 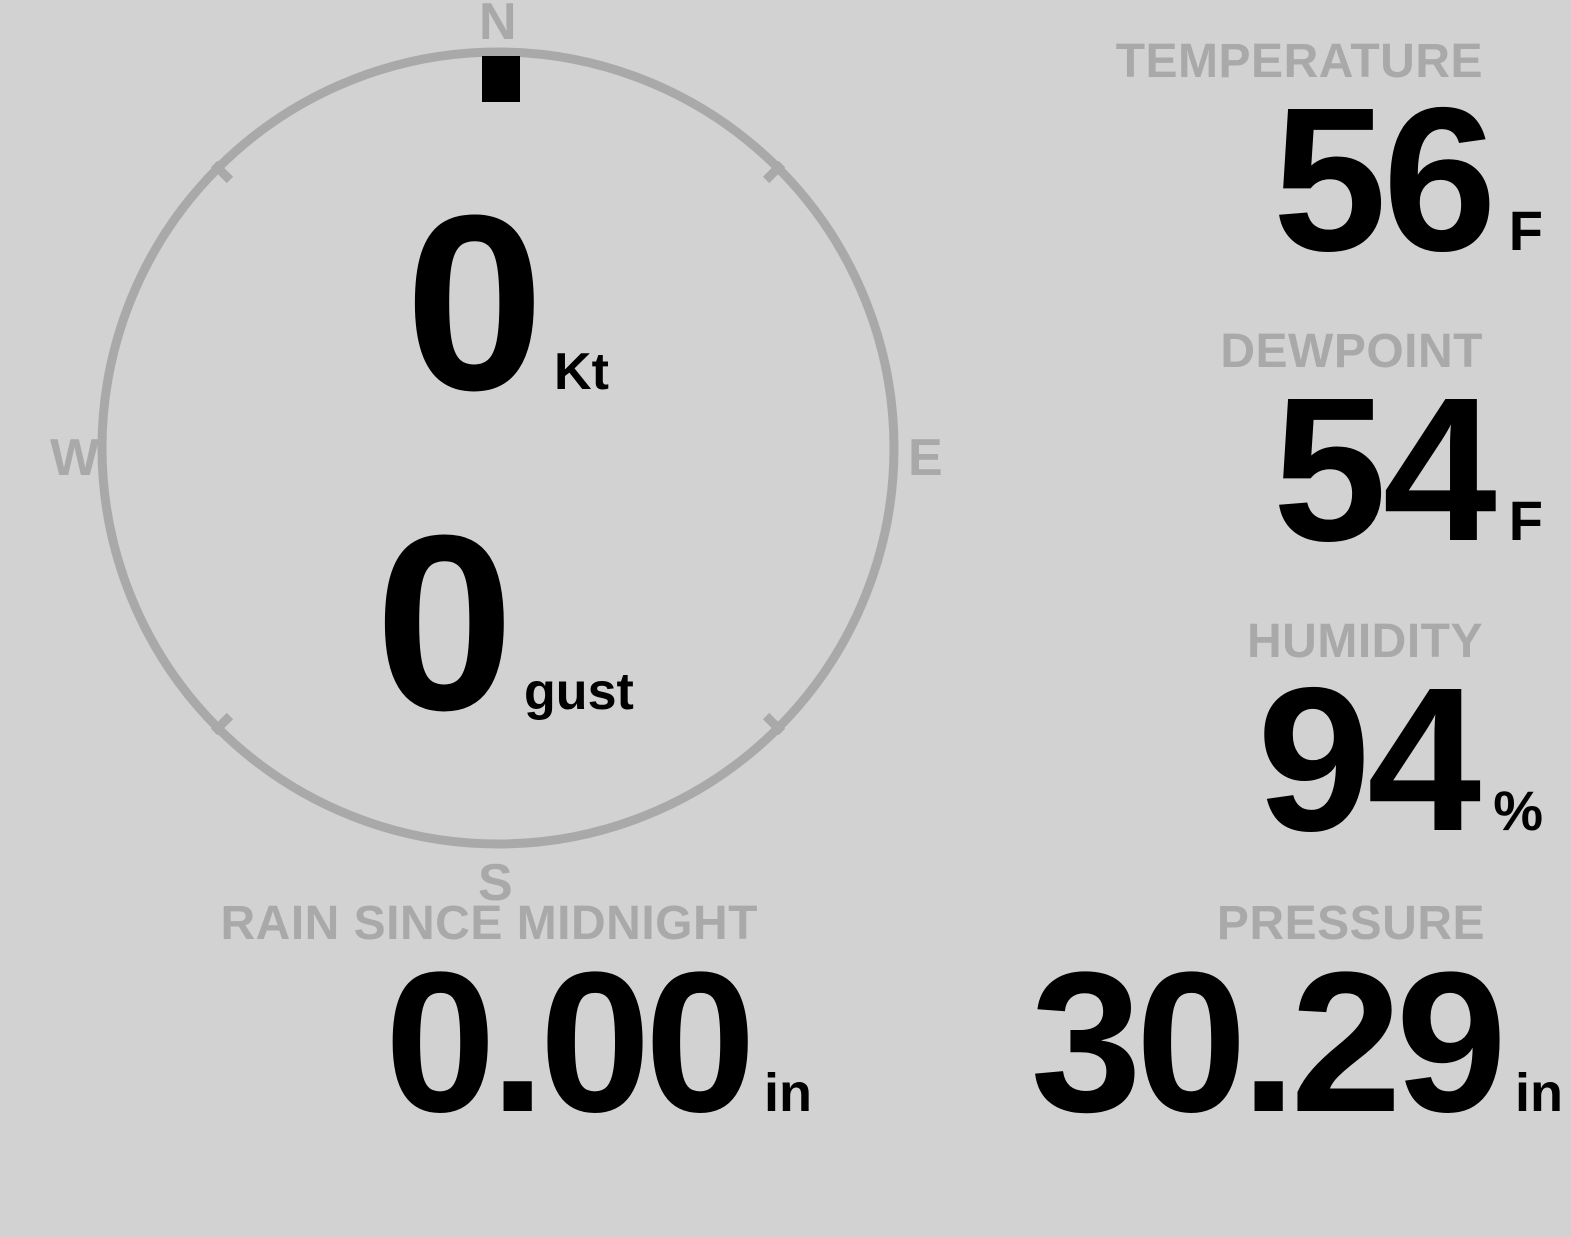 I want to click on compass-tick-sw, so click(x=222, y=724).